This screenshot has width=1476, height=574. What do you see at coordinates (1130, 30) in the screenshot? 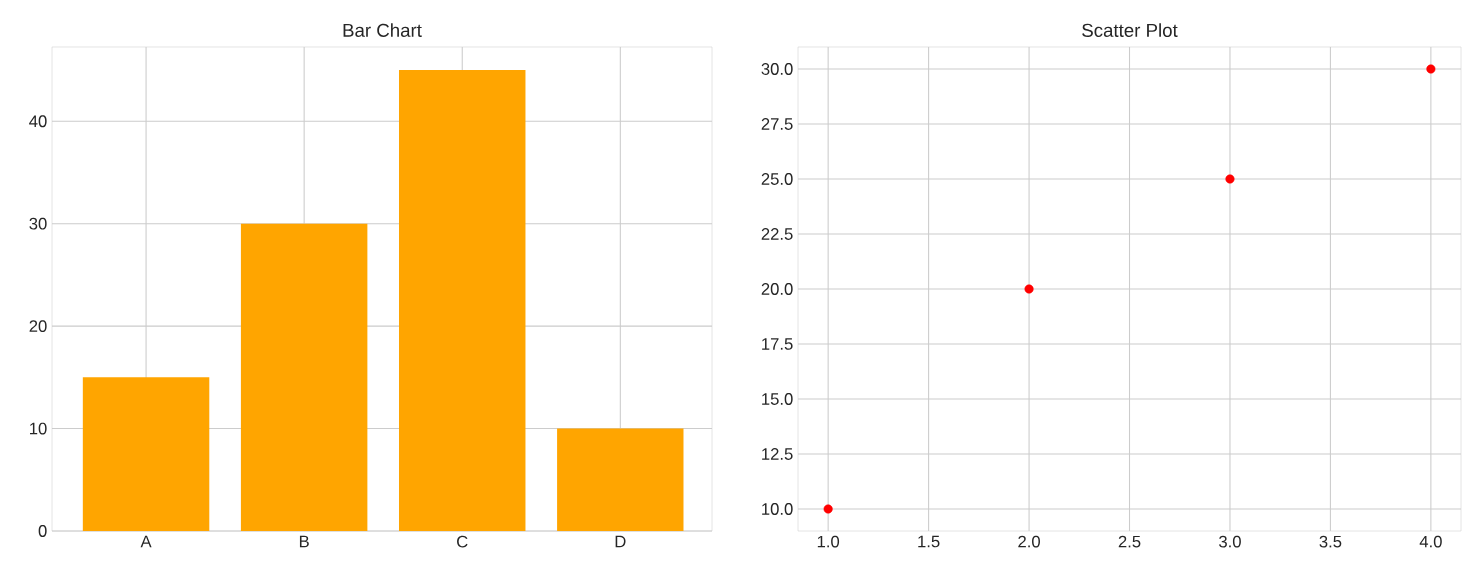
I see `chart-title: Scatter Plot` at bounding box center [1130, 30].